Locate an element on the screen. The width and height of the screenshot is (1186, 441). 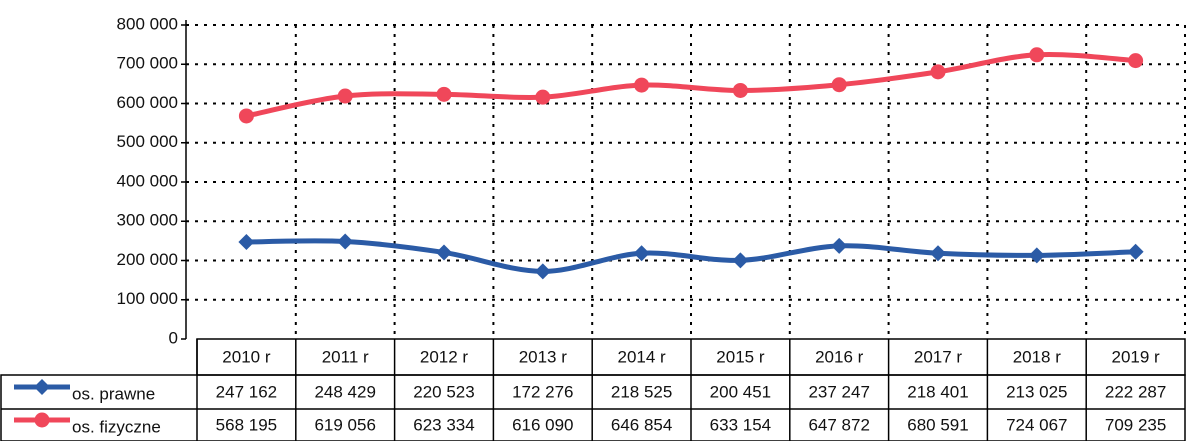
data-table-value: 568 195 is located at coordinates (246, 424).